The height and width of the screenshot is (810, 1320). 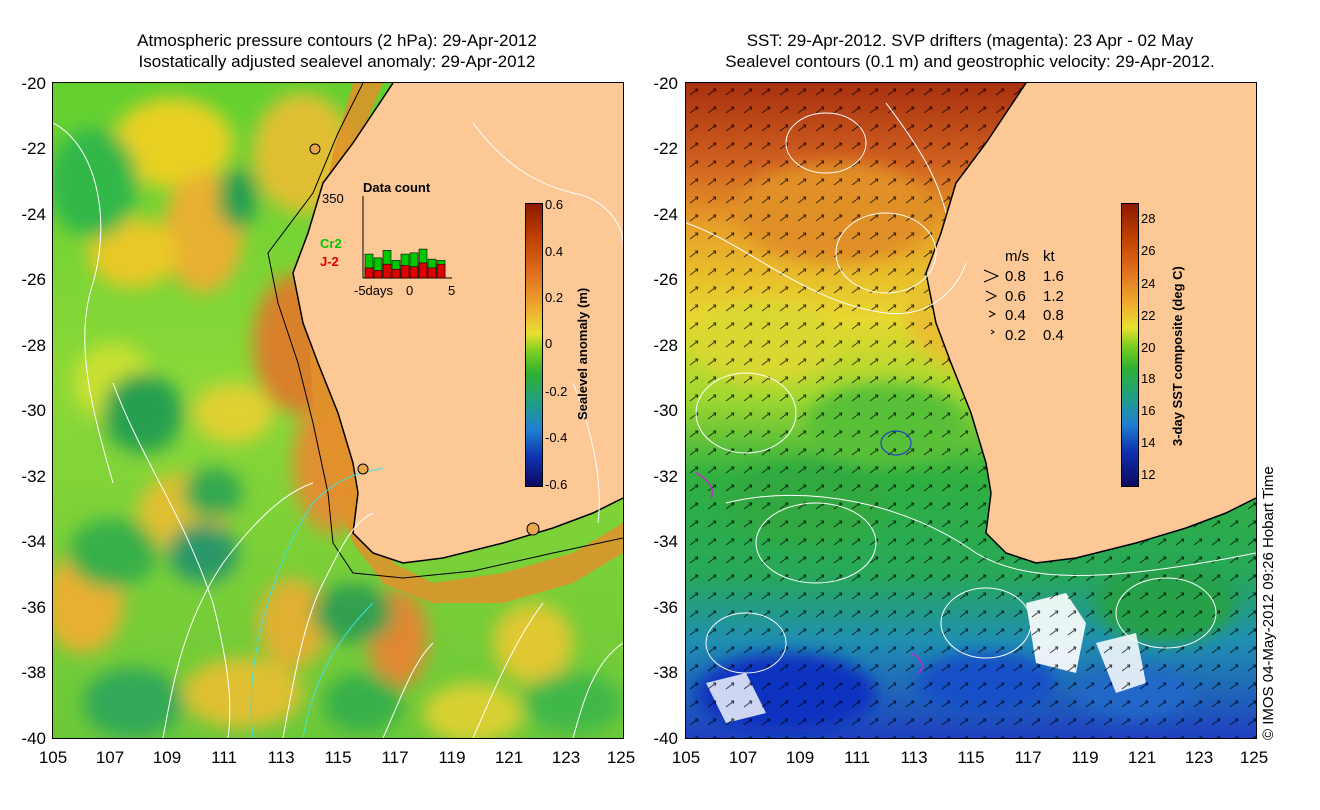 I want to click on left-xtick: 109, so click(x=167, y=757).